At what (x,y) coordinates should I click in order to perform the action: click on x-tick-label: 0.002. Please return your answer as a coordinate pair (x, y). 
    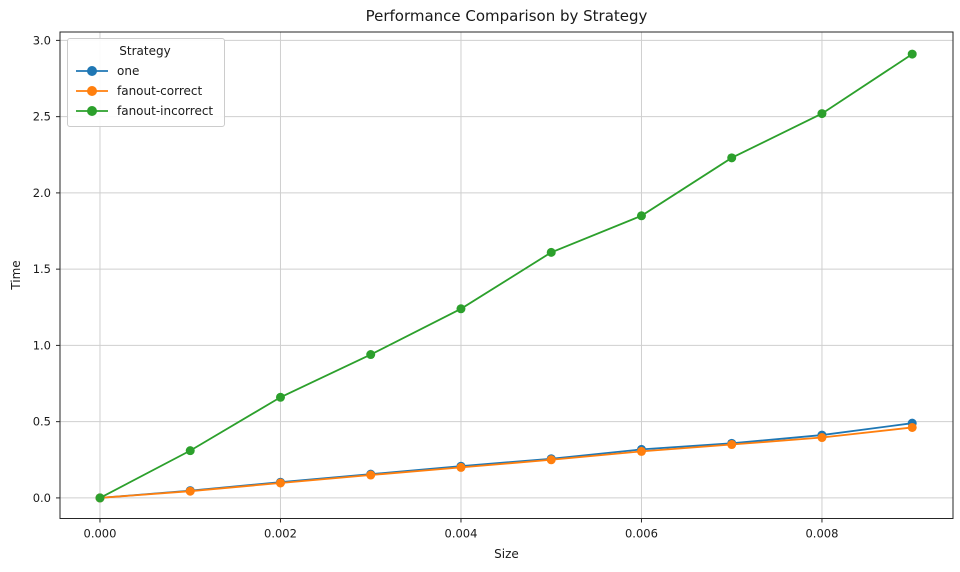
    Looking at the image, I should click on (280, 534).